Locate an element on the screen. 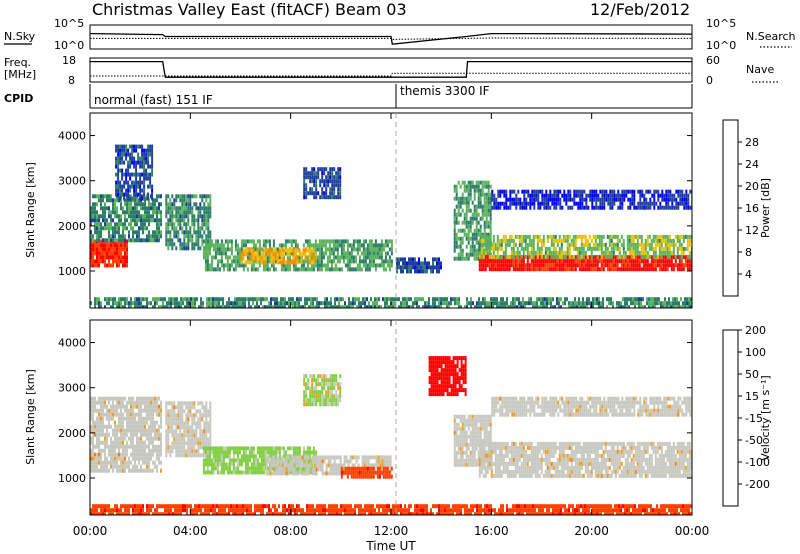  cpid-mode-1: normal (fast) 151 IF is located at coordinates (153, 100).